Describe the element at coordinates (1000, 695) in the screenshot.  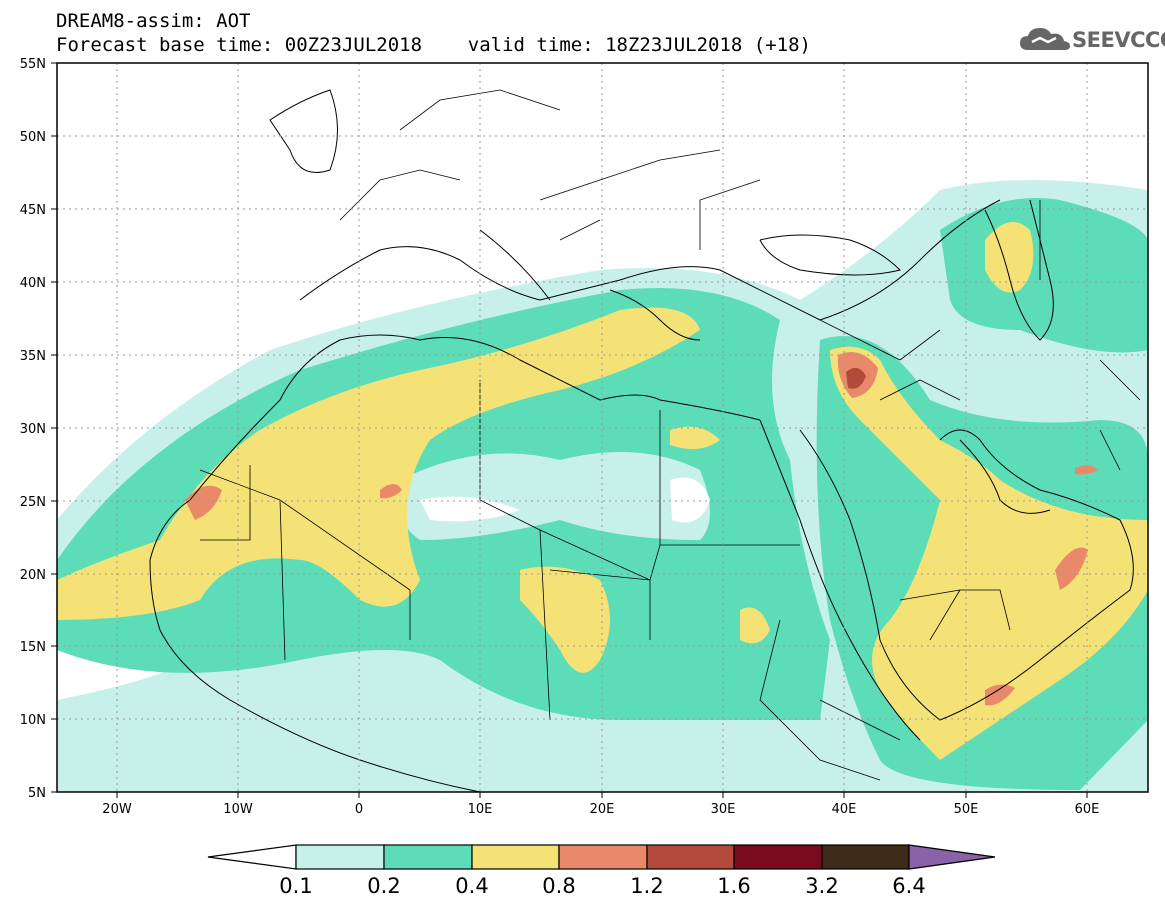
I see `aot-band-0.8-yemen` at that location.